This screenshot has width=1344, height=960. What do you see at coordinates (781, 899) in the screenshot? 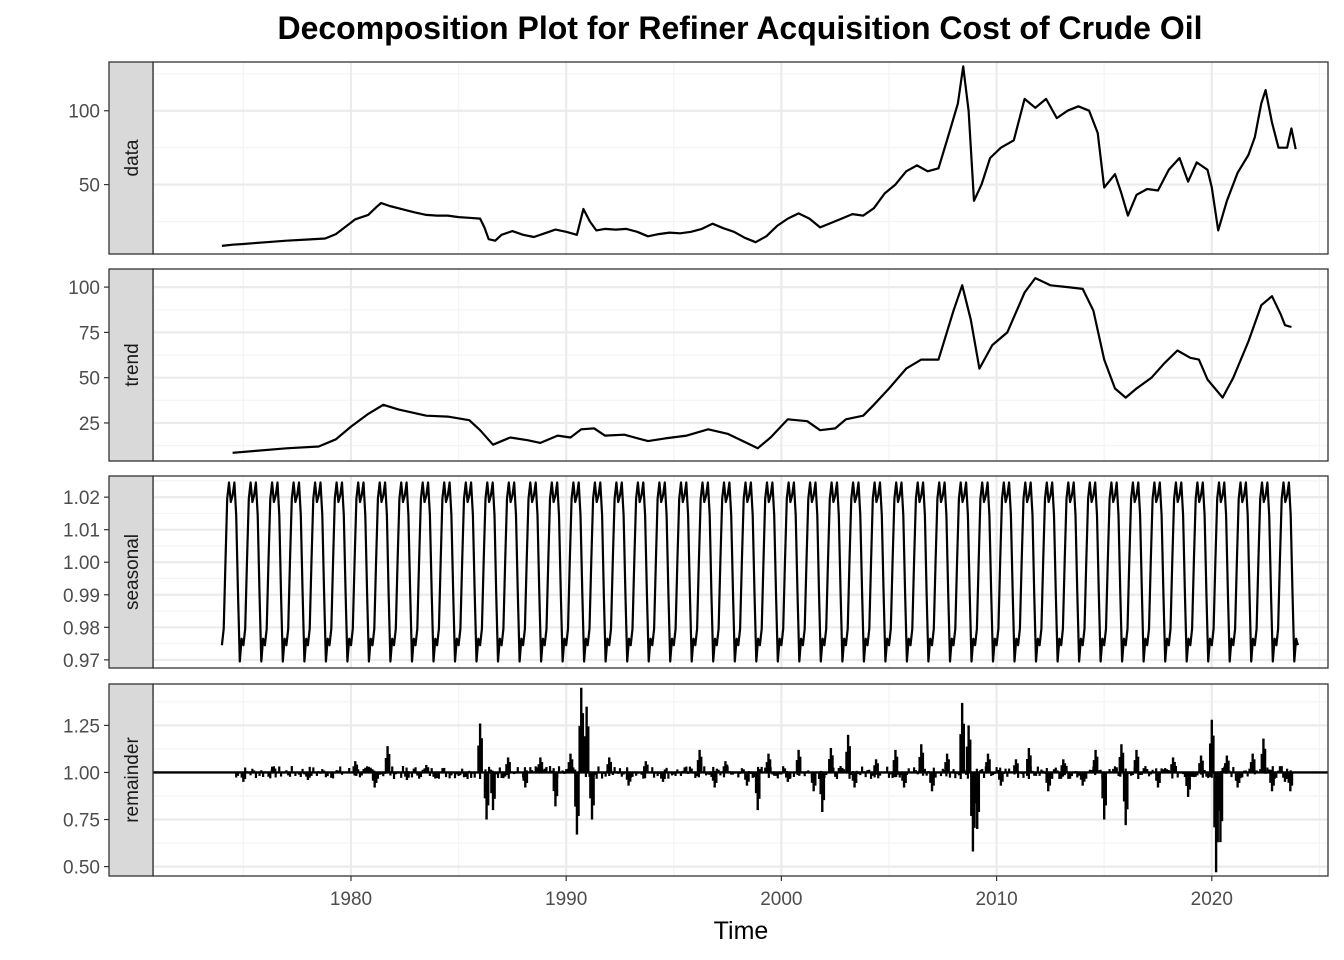
I see `x-tick-label: 2000` at bounding box center [781, 899].